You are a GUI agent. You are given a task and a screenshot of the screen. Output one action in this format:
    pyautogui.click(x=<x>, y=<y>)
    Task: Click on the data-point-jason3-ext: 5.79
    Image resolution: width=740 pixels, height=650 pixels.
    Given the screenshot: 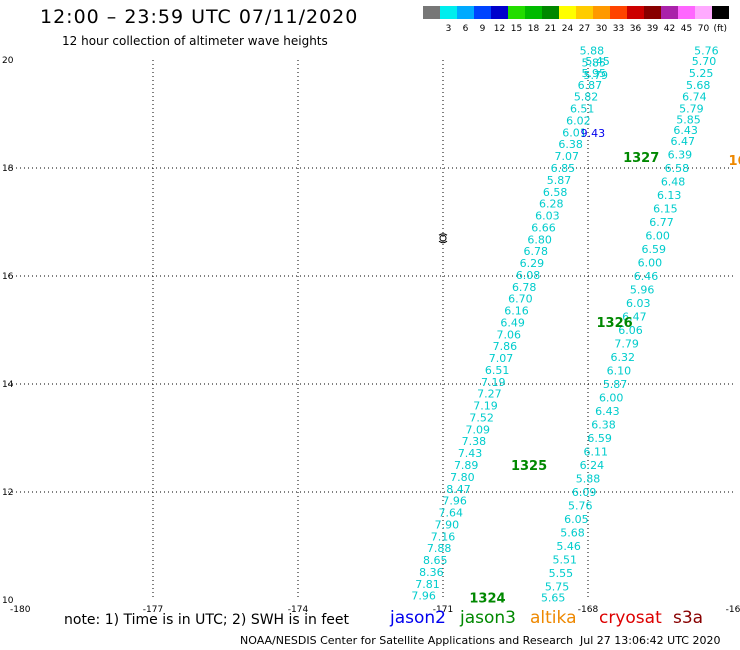 What is the action you would take?
    pyautogui.click(x=595, y=75)
    